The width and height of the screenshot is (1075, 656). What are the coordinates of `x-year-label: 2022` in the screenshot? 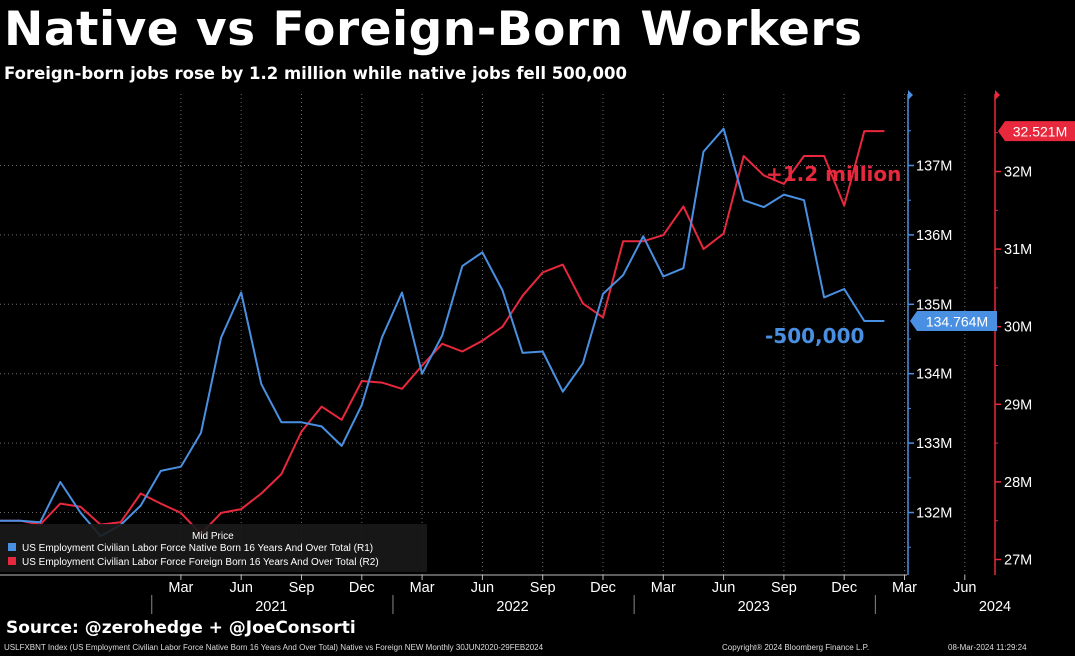 It's located at (512, 607).